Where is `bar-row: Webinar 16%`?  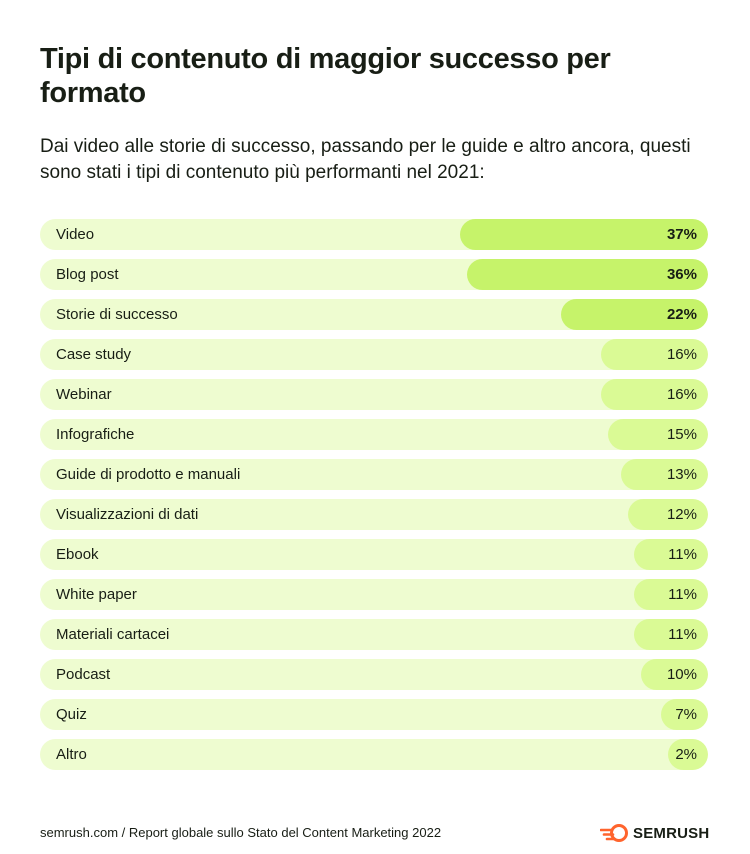 bar-row: Webinar 16% is located at coordinates (374, 394).